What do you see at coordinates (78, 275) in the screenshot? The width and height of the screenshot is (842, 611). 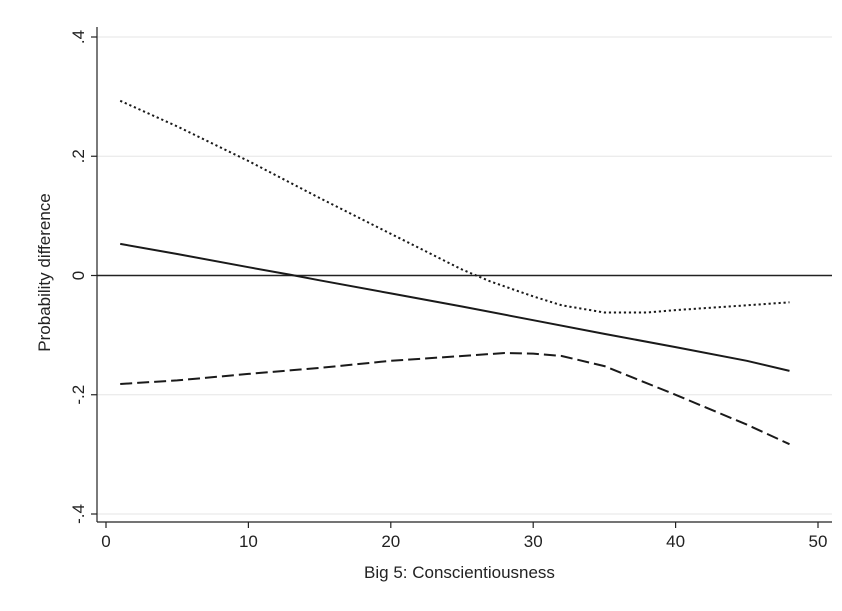 I see `y-tick-label: 0` at bounding box center [78, 275].